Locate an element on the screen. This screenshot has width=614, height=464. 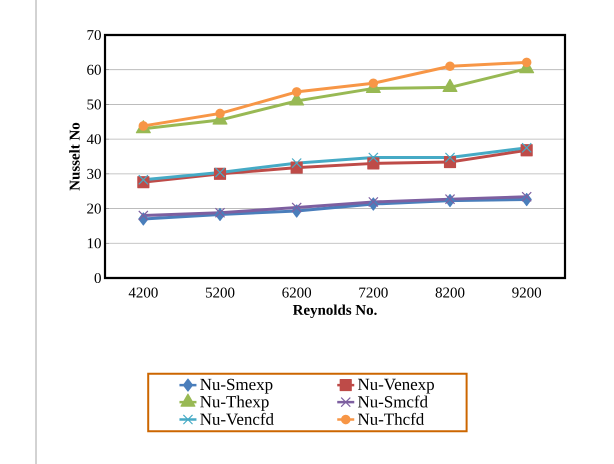
y-tick-label: 30 is located at coordinates (94, 173).